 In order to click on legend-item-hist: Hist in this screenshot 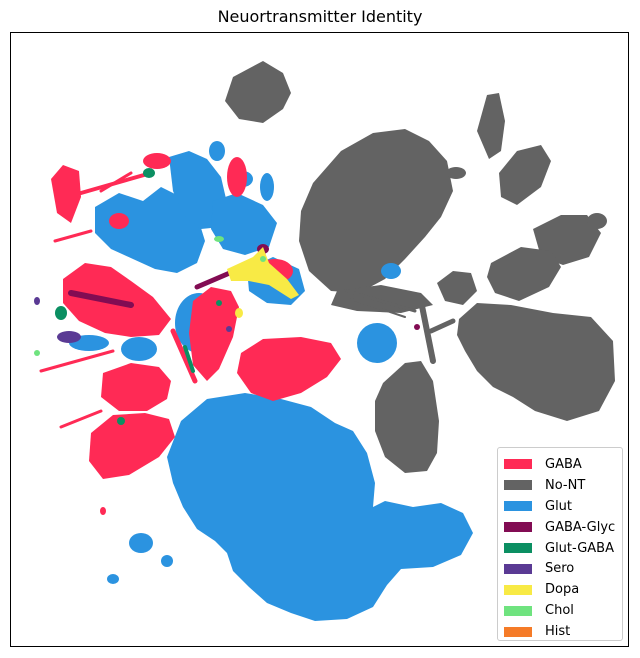, I will do `click(563, 631)`.